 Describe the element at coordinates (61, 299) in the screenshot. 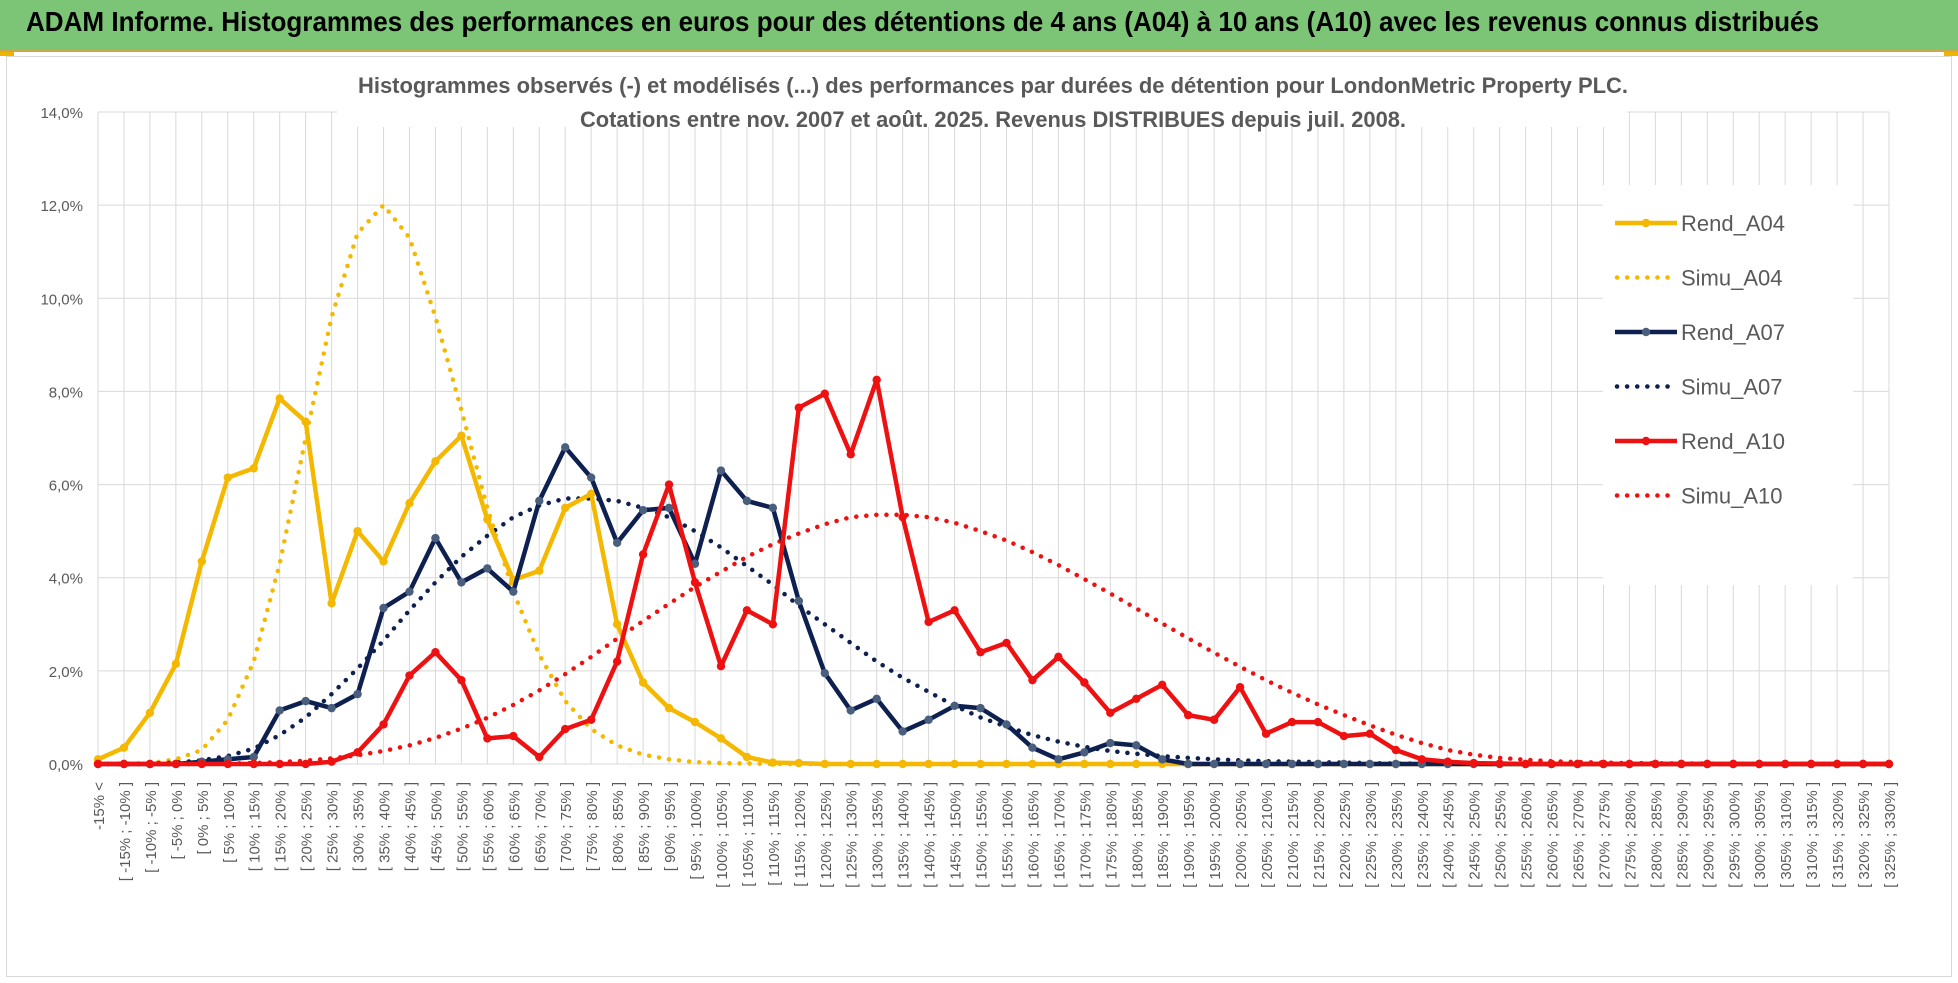

I see `y-tick-label: 10,0%` at that location.